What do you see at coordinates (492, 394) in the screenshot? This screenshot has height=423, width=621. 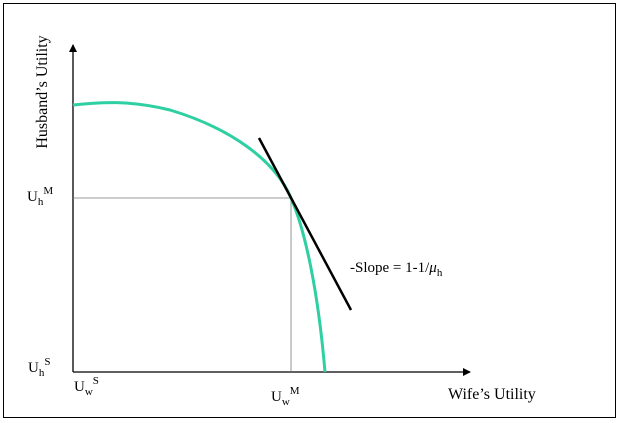 I see `x-axis-label: Wife’s Utility` at bounding box center [492, 394].